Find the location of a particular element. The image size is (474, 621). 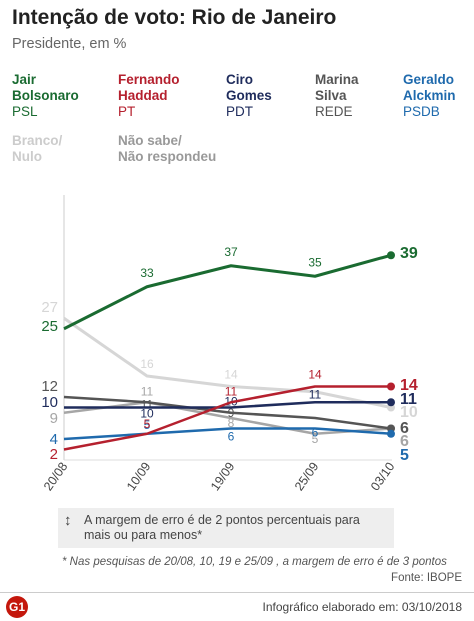

data-label-jair-bolsonaro: 35 is located at coordinates (315, 262).